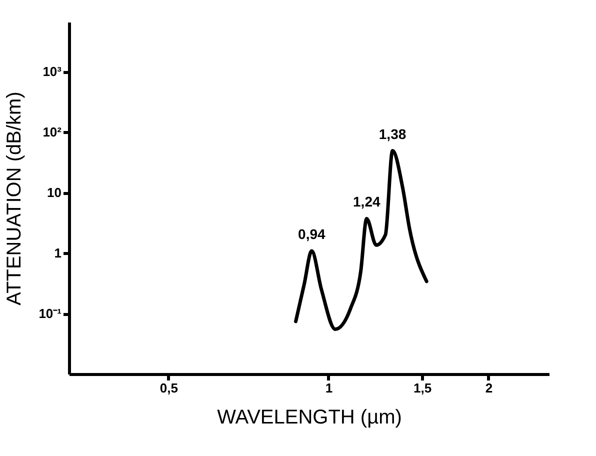 Image resolution: width=596 pixels, height=456 pixels. Describe the element at coordinates (15, 199) in the screenshot. I see `y-axis-title: ATTENUATION (dB/km)` at that location.